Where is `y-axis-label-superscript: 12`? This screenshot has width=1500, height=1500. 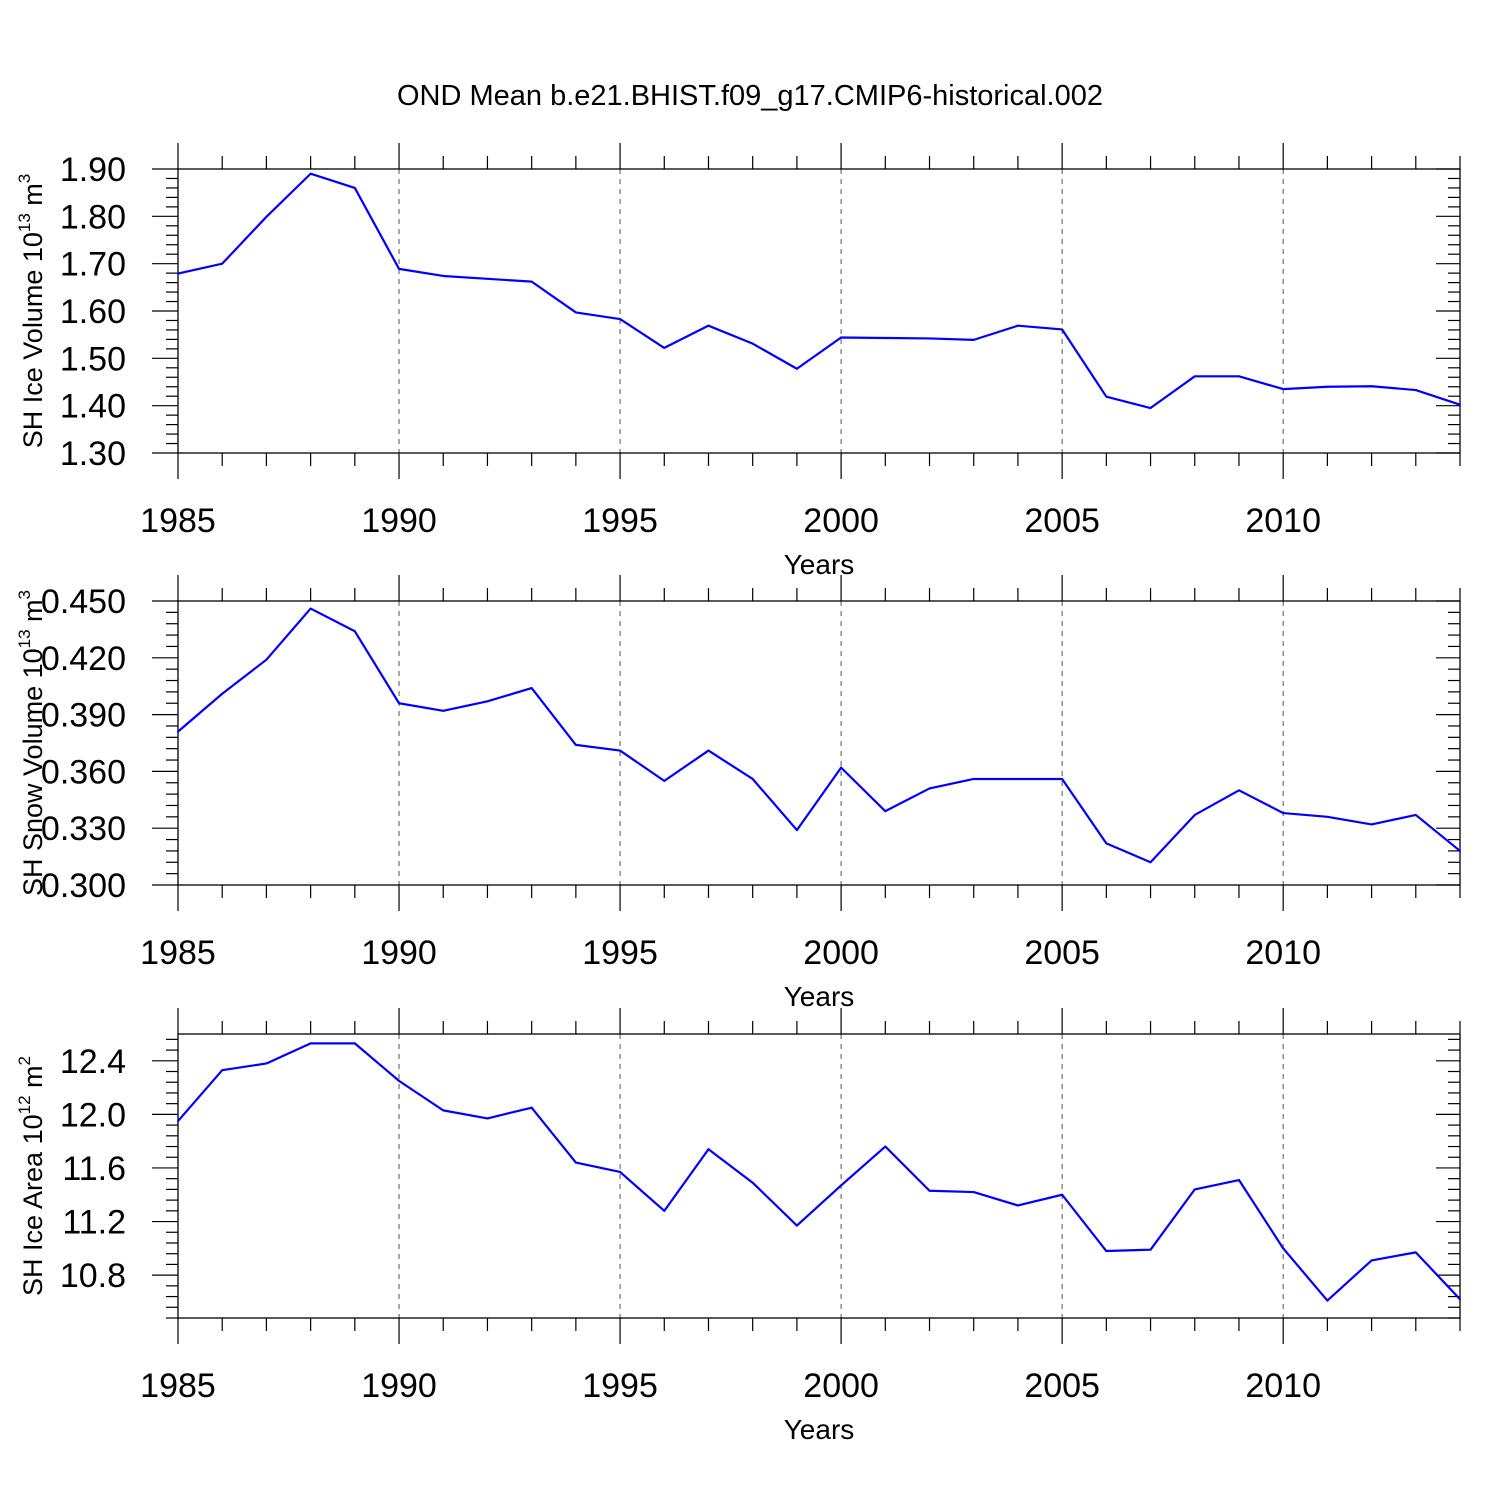 y-axis-label-superscript: 12 is located at coordinates (24, 1104).